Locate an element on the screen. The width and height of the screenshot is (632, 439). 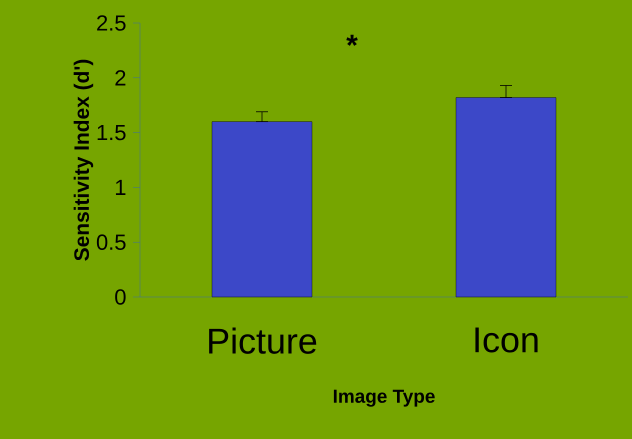
x-tick-label: Icon is located at coordinates (506, 340).